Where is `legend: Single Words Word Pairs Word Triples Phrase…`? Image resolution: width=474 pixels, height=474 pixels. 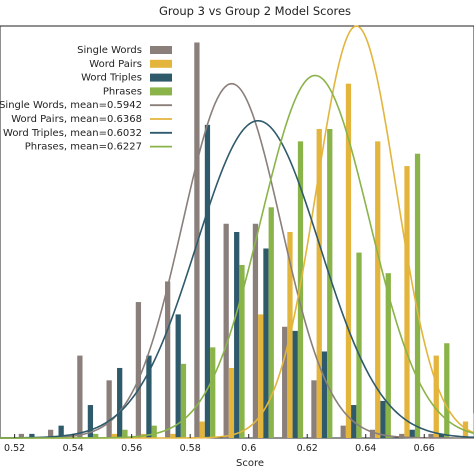 legend: Single Words Word Pairs Word Triples Phrase… is located at coordinates (86, 99).